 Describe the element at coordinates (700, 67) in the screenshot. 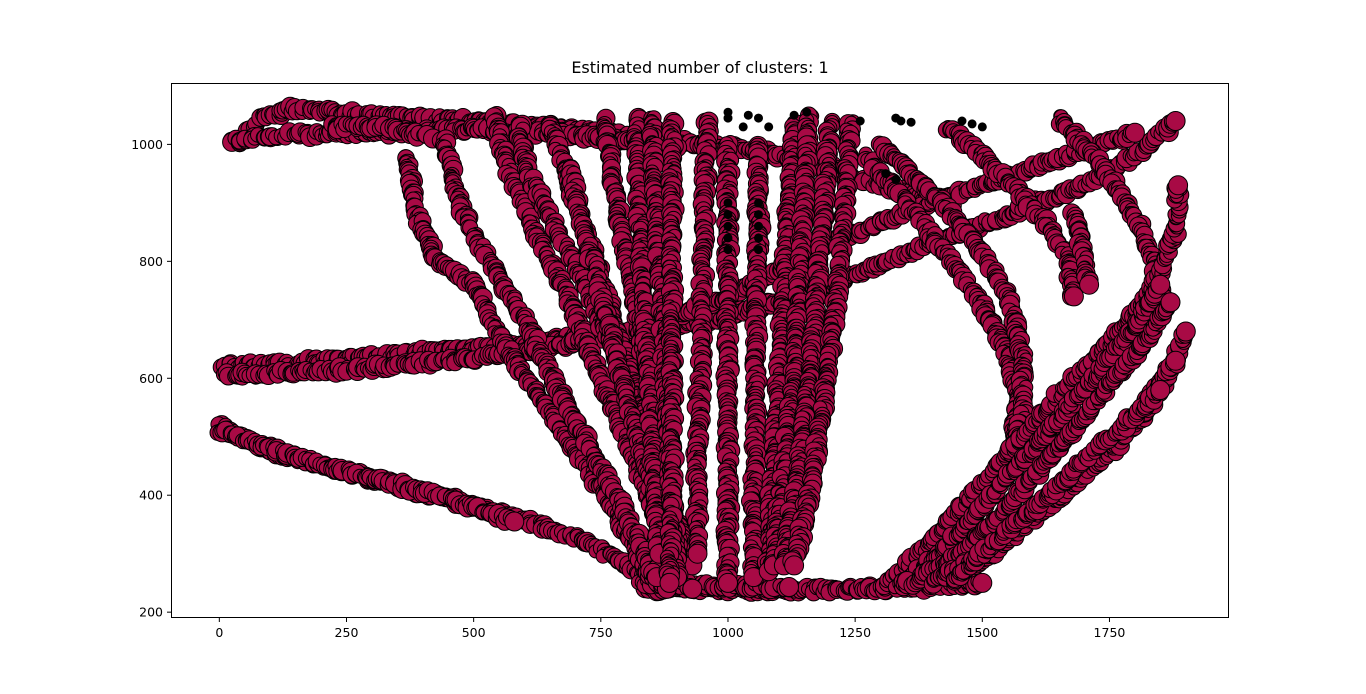

I see `chart-title: Estimated number of clusters: 1` at that location.